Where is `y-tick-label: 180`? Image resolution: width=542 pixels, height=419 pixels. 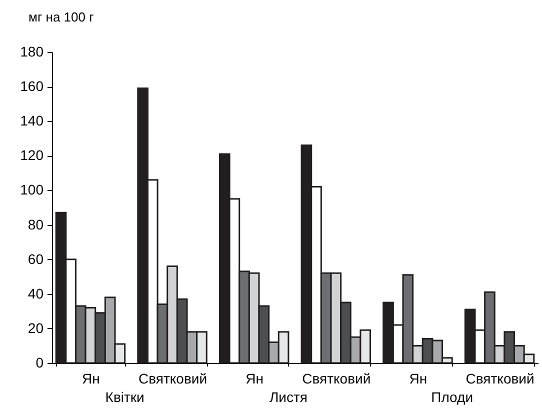 y-tick-label: 180 is located at coordinates (32, 52).